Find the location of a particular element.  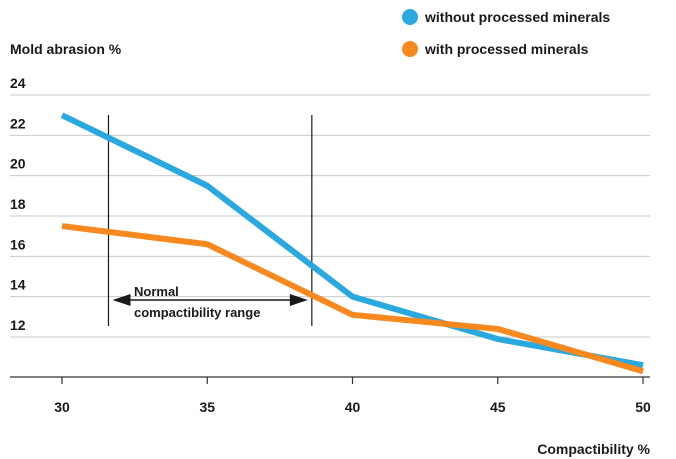

x-tick-label-50: 50 is located at coordinates (643, 407).